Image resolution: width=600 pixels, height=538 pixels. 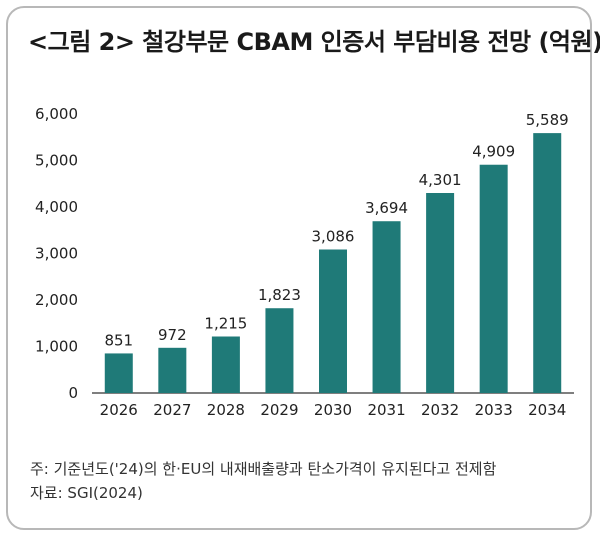 What do you see at coordinates (56, 347) in the screenshot?
I see `y-tick-label: 1,000` at bounding box center [56, 347].